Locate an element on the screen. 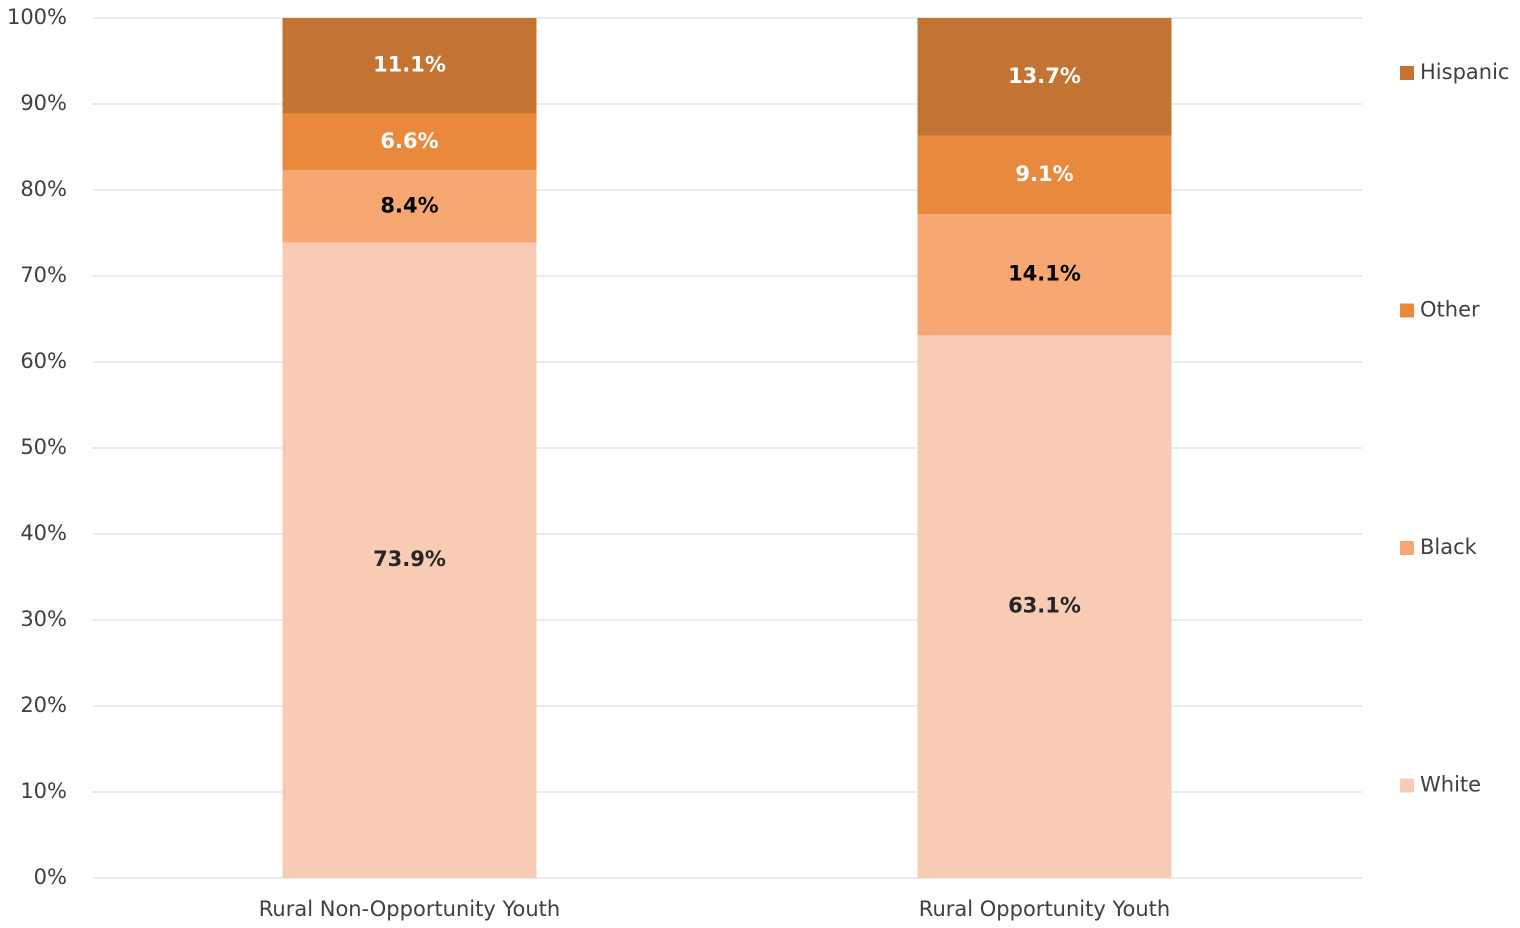 This screenshot has width=1520, height=928. value-label: 6.6% is located at coordinates (409, 141).